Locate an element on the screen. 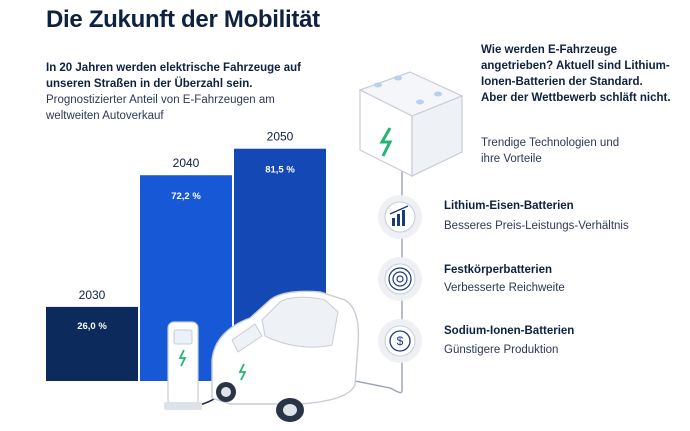 The height and width of the screenshot is (431, 690). electric-car-illustration is located at coordinates (285, 356).